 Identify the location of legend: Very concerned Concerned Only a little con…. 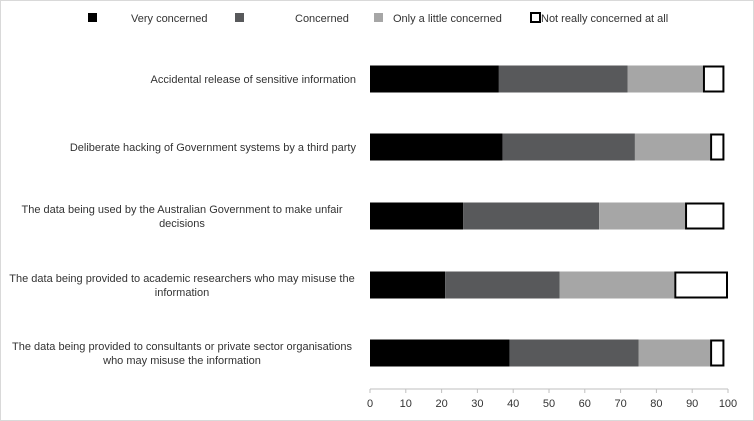
(378, 18).